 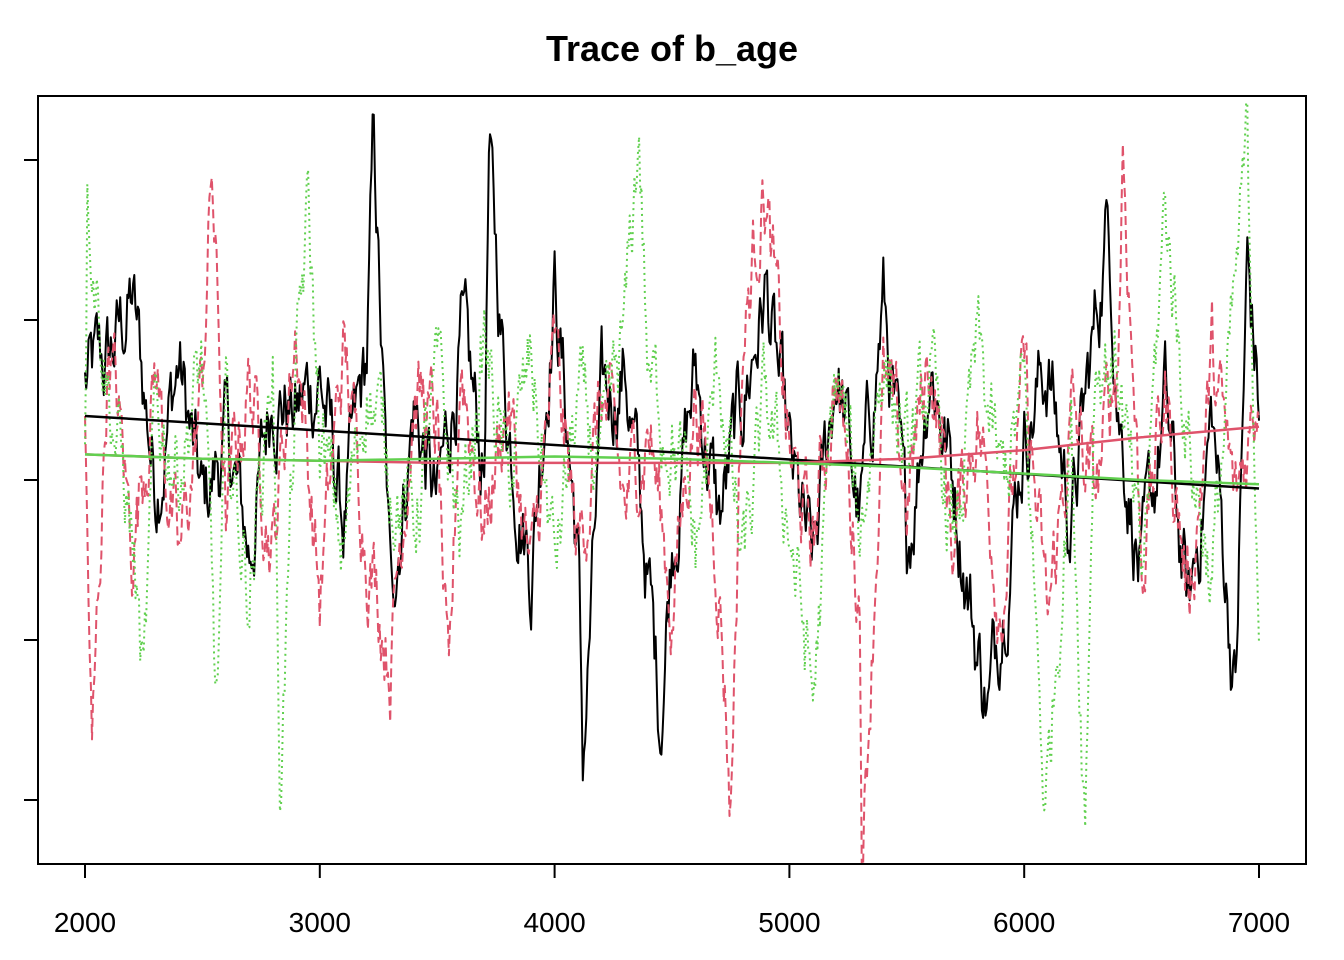 What do you see at coordinates (672, 452) in the screenshot?
I see `trend-layer` at bounding box center [672, 452].